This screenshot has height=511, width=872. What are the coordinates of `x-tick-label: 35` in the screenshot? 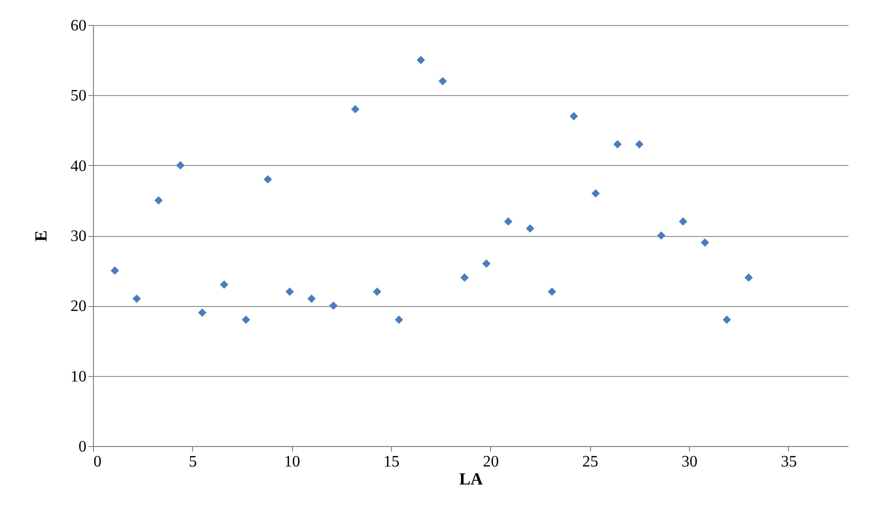 It's located at (788, 462).